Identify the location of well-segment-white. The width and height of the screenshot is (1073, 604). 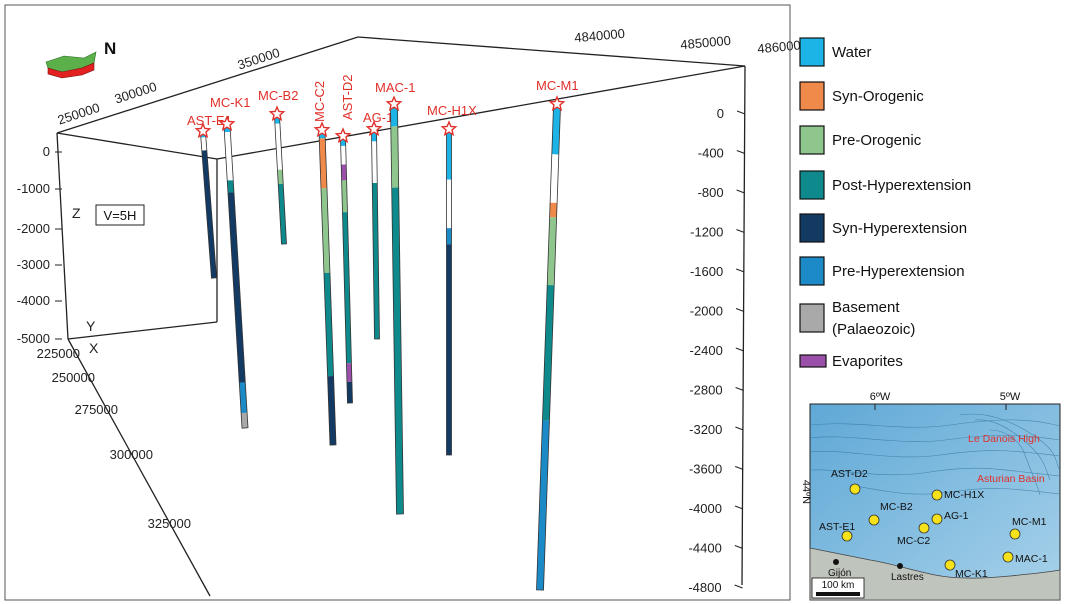
(449, 204).